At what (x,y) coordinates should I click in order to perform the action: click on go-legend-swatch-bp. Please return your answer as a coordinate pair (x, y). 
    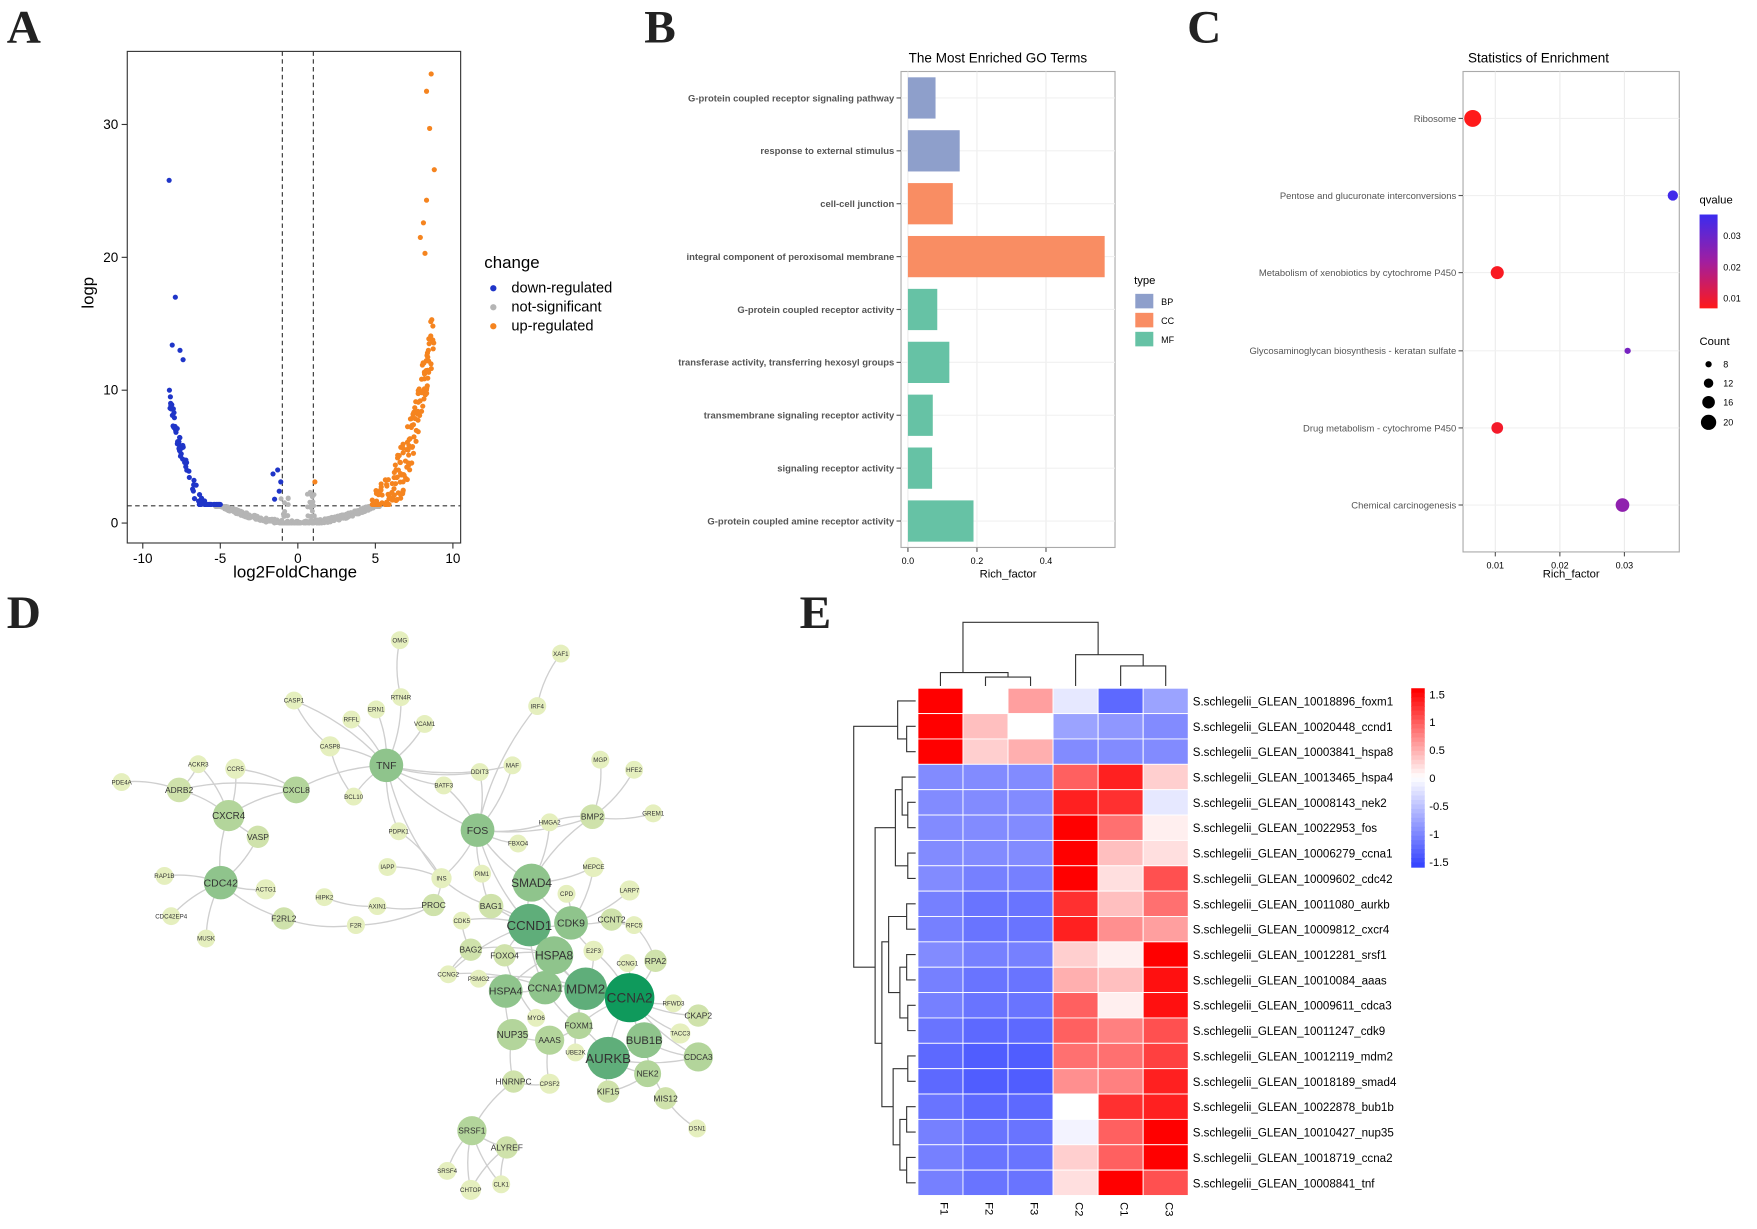
    Looking at the image, I should click on (1144, 301).